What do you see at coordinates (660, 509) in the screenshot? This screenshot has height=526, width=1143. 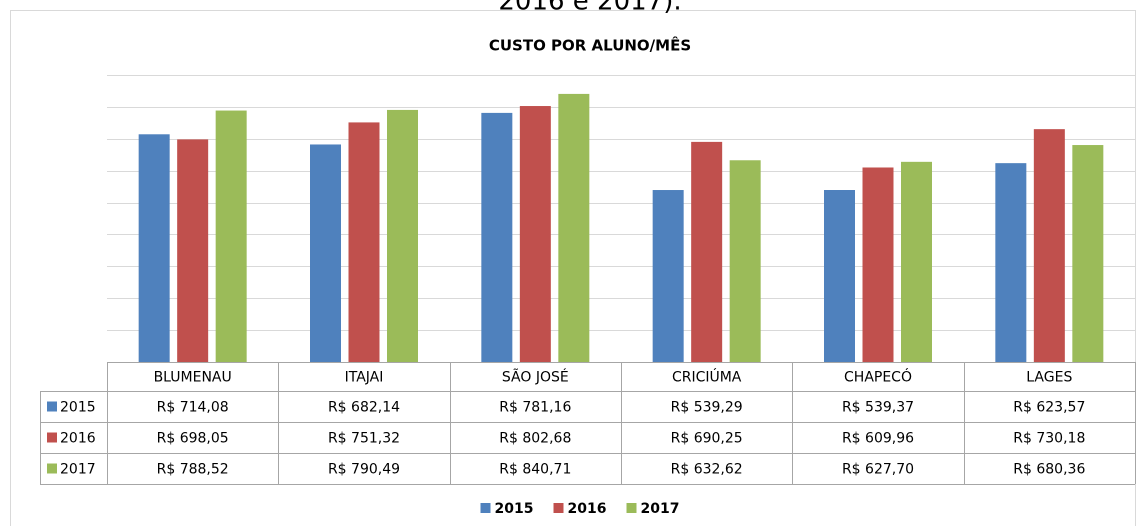 I see `legend-label: 2017` at bounding box center [660, 509].